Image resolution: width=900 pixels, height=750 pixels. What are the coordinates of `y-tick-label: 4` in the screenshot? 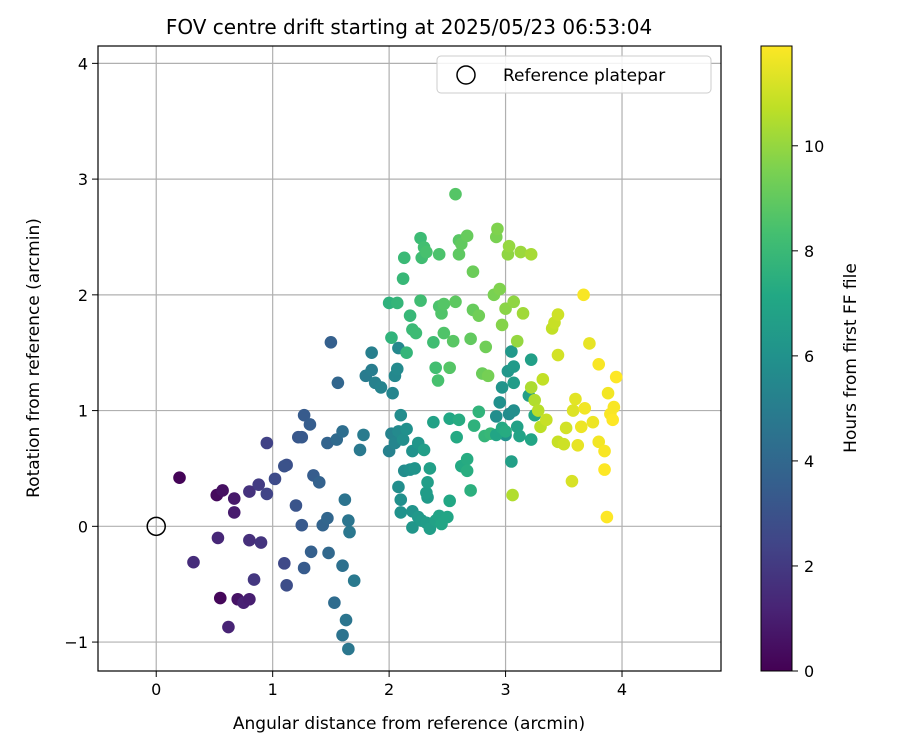 It's located at (83, 63).